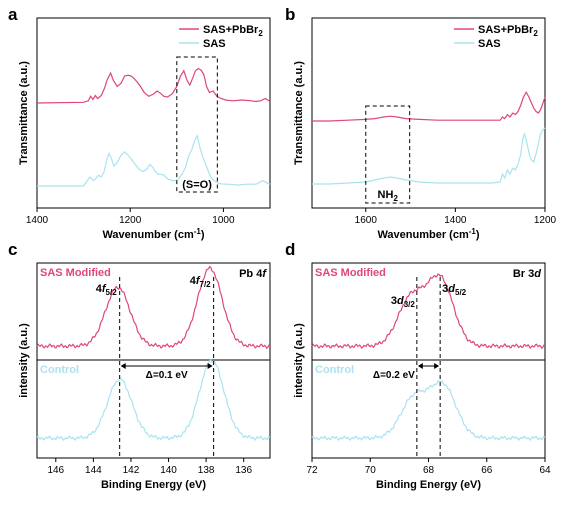  Describe the element at coordinates (429, 470) in the screenshot. I see `x-tick-label: 68` at that location.